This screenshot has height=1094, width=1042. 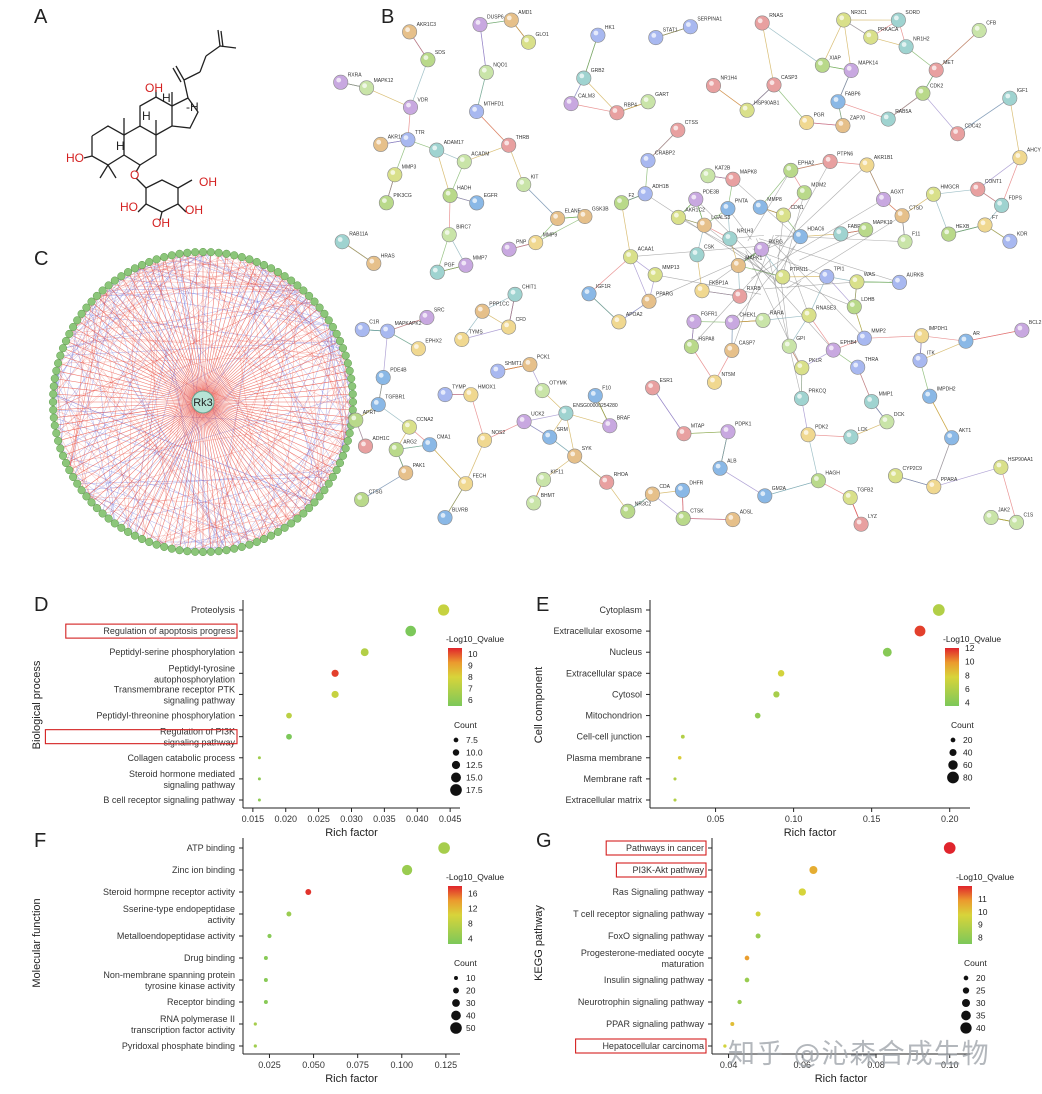 I want to click on ppi-node: PTPN11, so click(x=791, y=276).